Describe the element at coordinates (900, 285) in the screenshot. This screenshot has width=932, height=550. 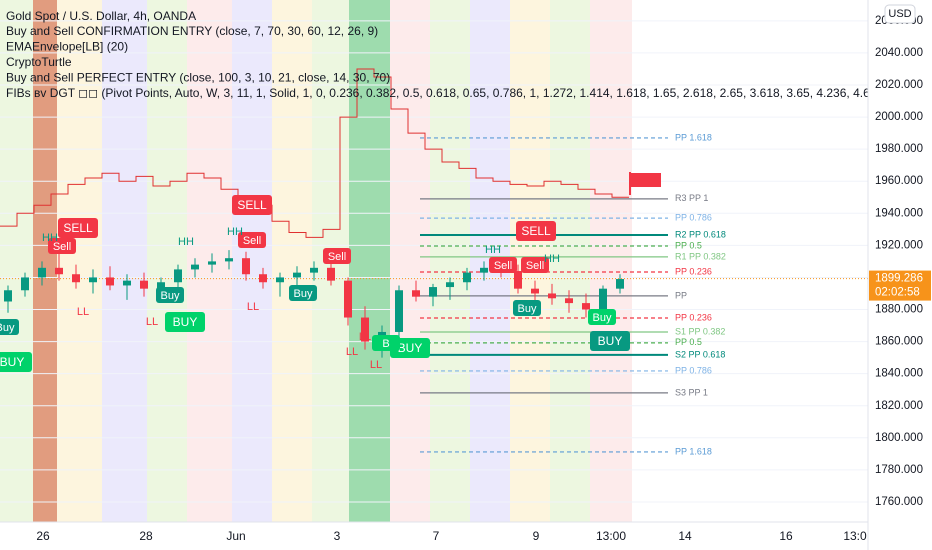
I see `last-price-tag` at that location.